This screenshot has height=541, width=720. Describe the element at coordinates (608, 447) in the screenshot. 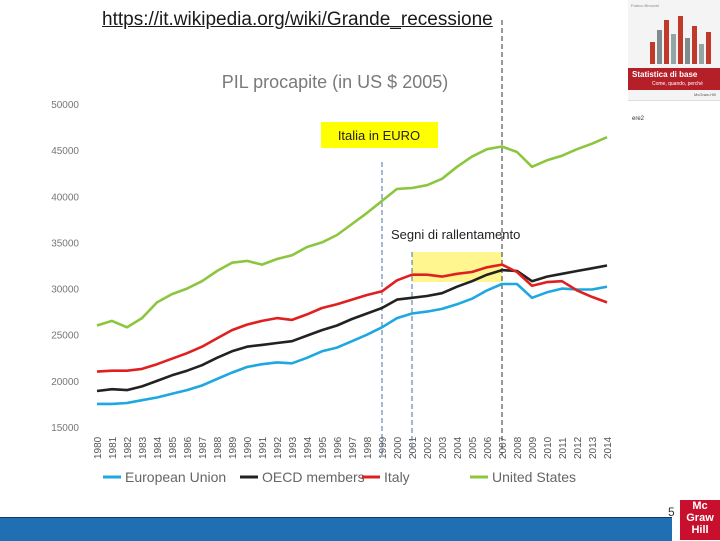

I see `x-tick-label: 2014` at that location.